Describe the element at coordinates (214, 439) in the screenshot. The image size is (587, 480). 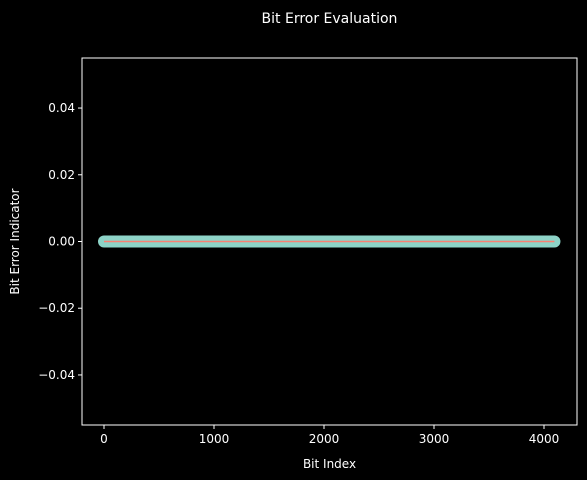
I see `x-tick-label: 1000` at that location.